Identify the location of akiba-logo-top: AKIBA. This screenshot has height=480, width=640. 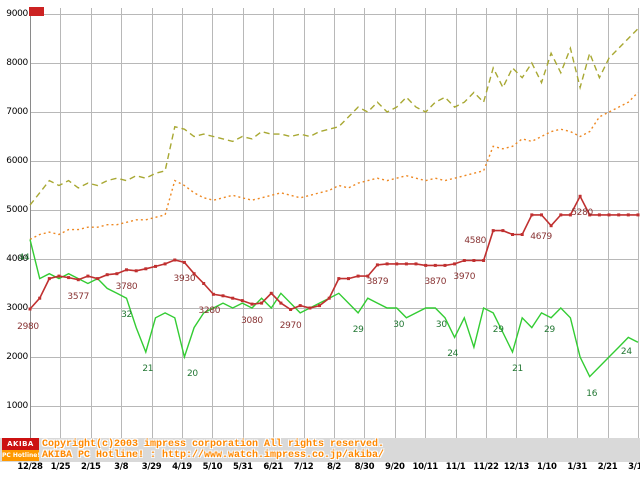
(20, 444).